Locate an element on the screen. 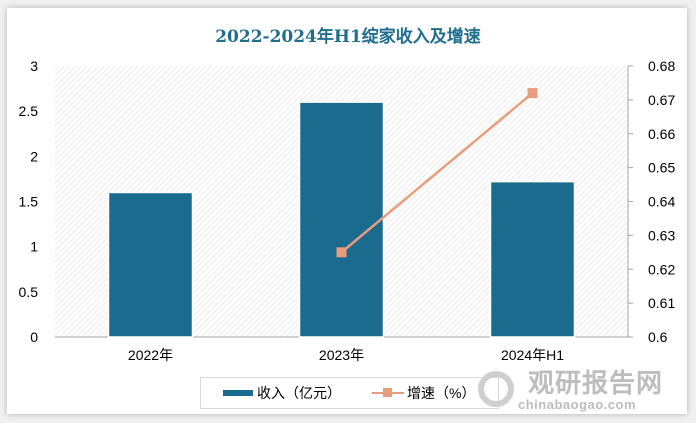 The height and width of the screenshot is (423, 696). right-tick-label: 0.68 is located at coordinates (661, 66).